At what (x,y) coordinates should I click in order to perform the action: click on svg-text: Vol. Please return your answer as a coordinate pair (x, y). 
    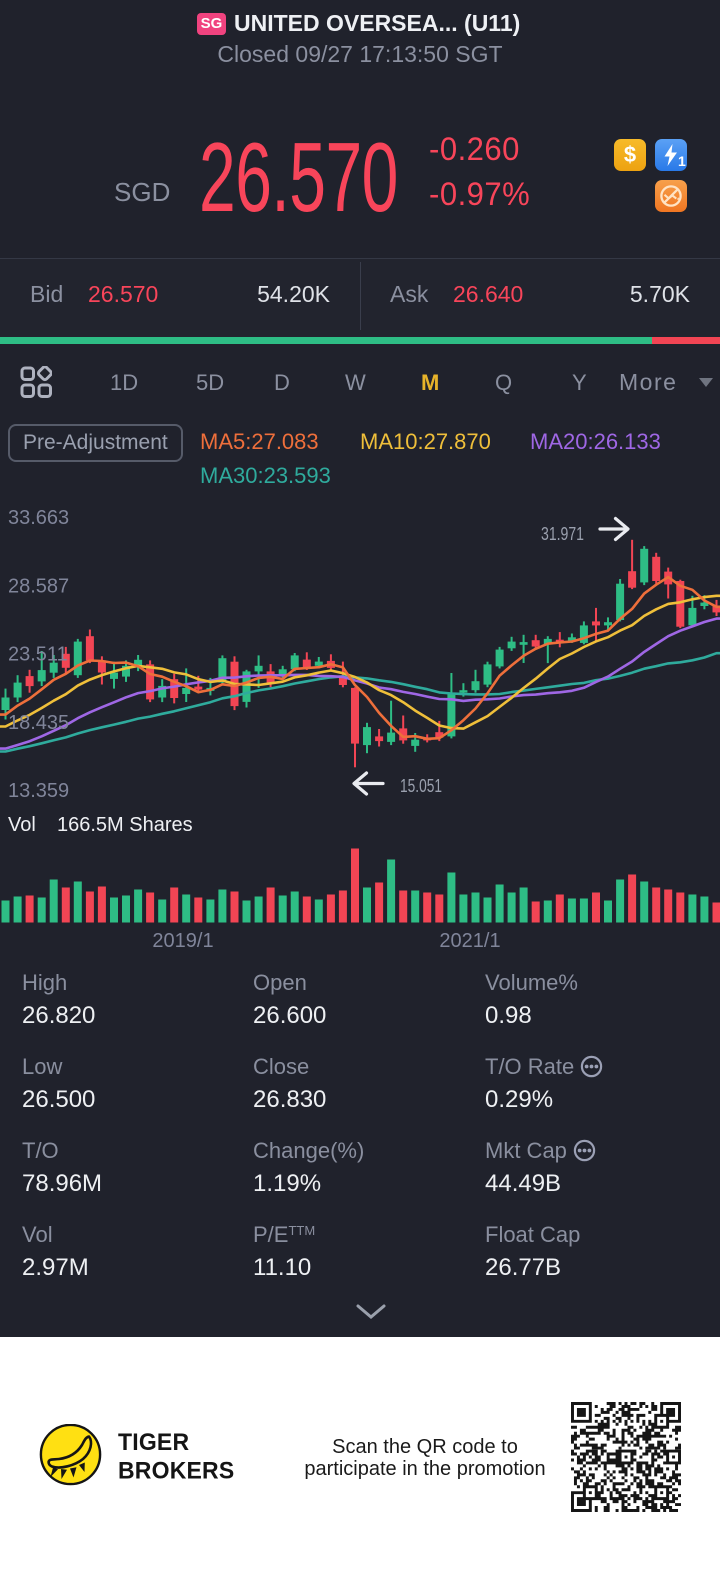
    Looking at the image, I should click on (22, 825).